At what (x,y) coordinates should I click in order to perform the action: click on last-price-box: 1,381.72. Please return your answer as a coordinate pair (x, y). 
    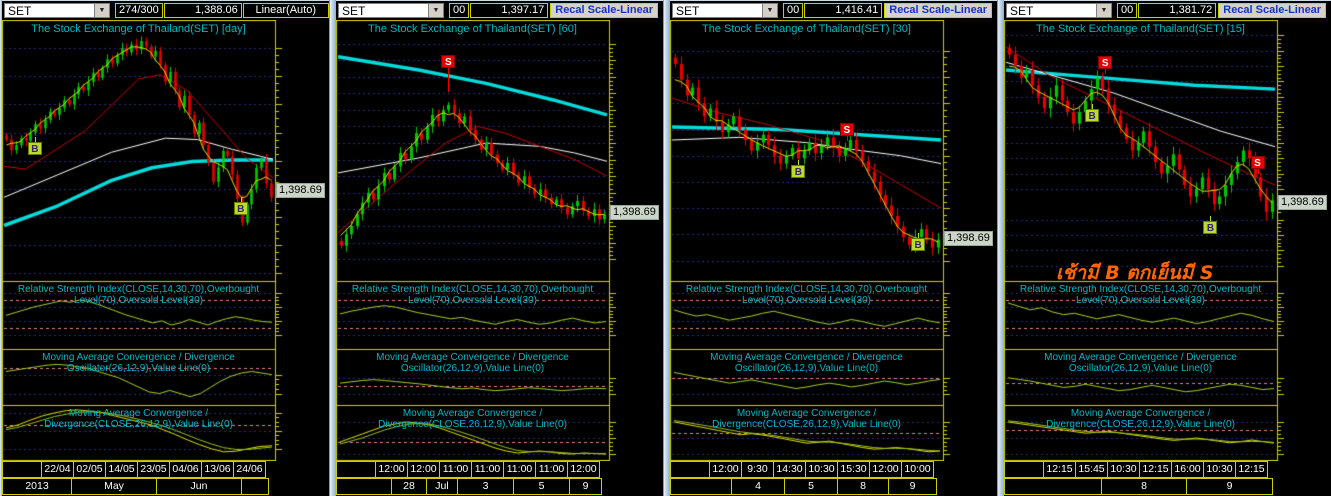
    Looking at the image, I should click on (1177, 10).